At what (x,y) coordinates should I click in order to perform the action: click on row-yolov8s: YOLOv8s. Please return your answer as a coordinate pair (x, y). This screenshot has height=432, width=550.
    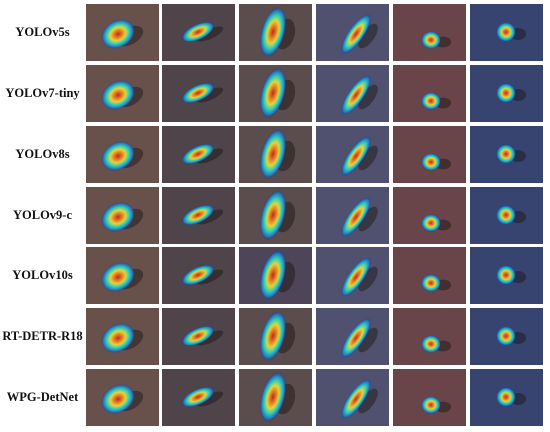
    Looking at the image, I should click on (275, 154).